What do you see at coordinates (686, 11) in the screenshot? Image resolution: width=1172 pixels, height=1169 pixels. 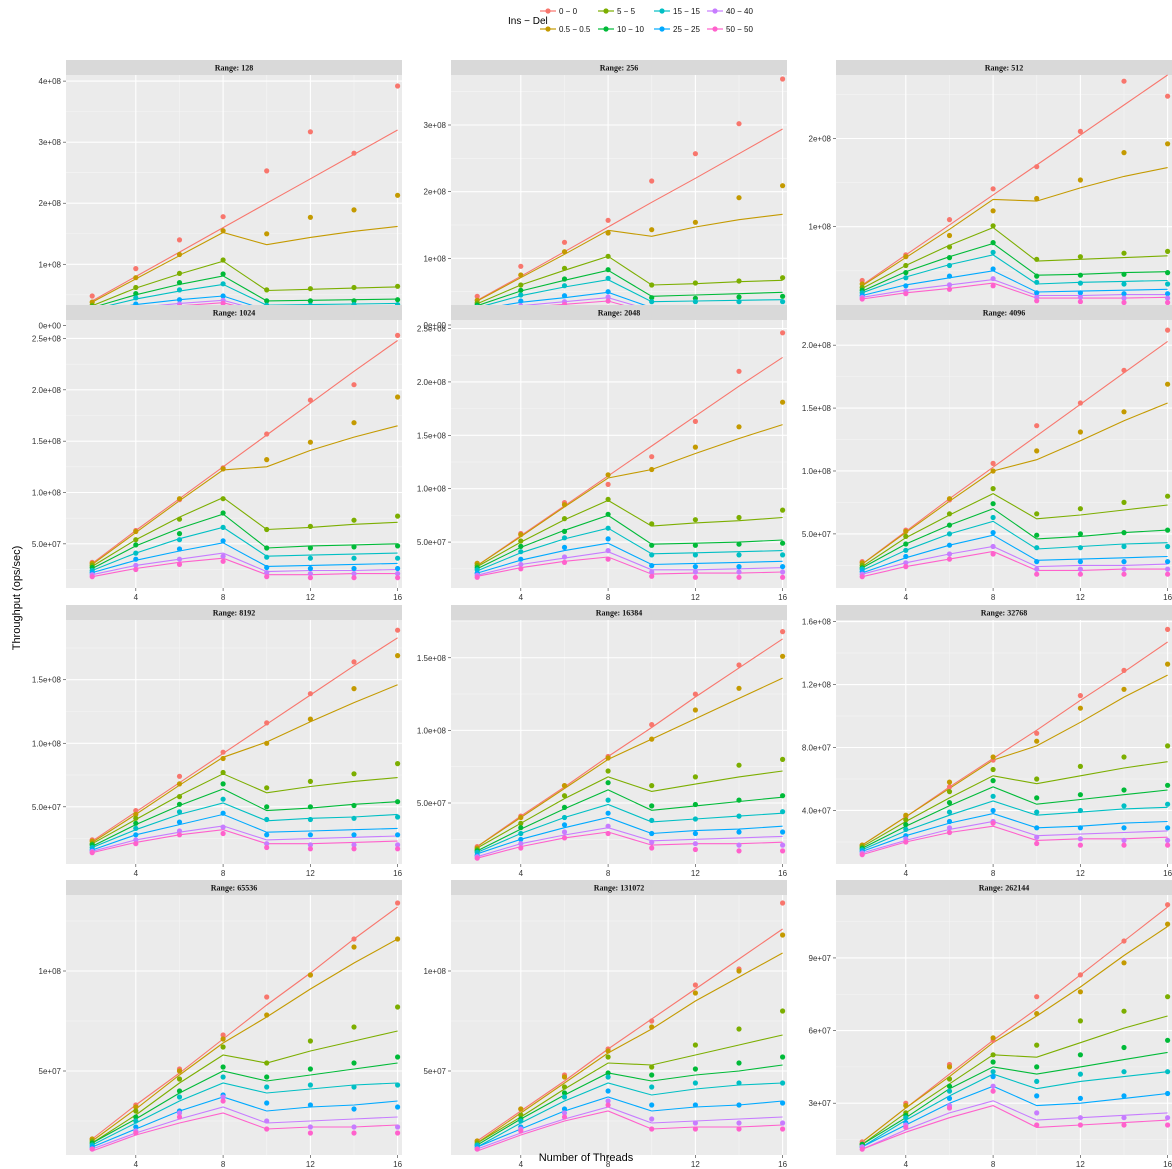 I see `legend-label: 15 − 15` at bounding box center [686, 11].